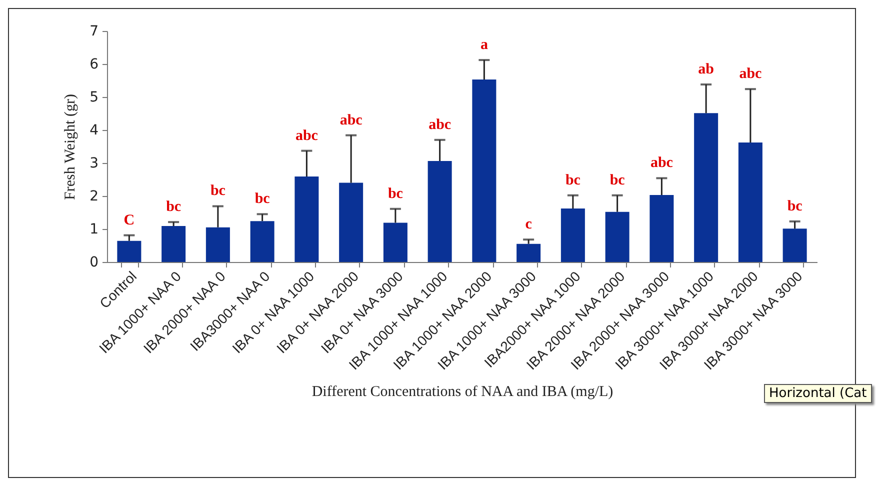 This screenshot has width=890, height=486. I want to click on y-tick-label: 2, so click(94, 196).